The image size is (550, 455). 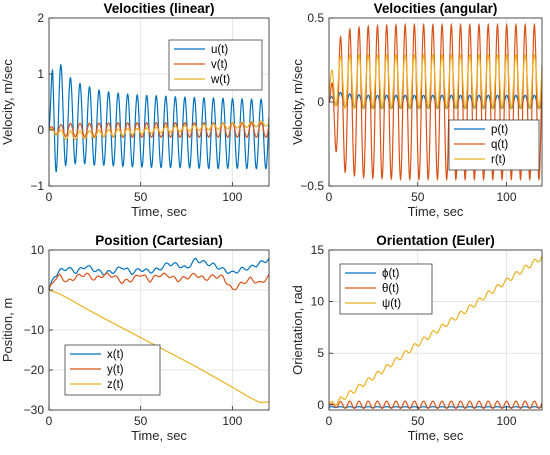 What do you see at coordinates (499, 145) in the screenshot?
I see `legend-entry-label: q(t)` at bounding box center [499, 145].